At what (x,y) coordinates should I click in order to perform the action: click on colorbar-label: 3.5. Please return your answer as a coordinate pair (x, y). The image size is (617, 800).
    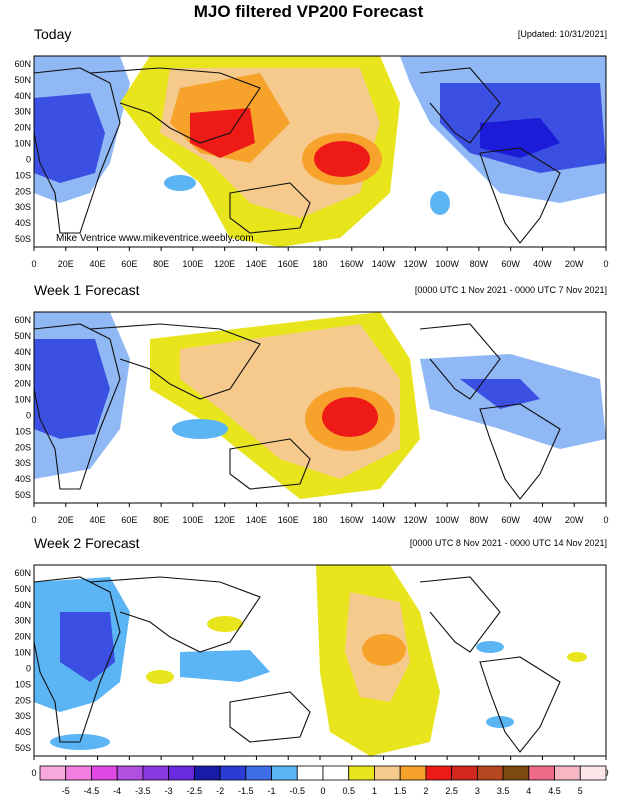
    Looking at the image, I should click on (503, 791).